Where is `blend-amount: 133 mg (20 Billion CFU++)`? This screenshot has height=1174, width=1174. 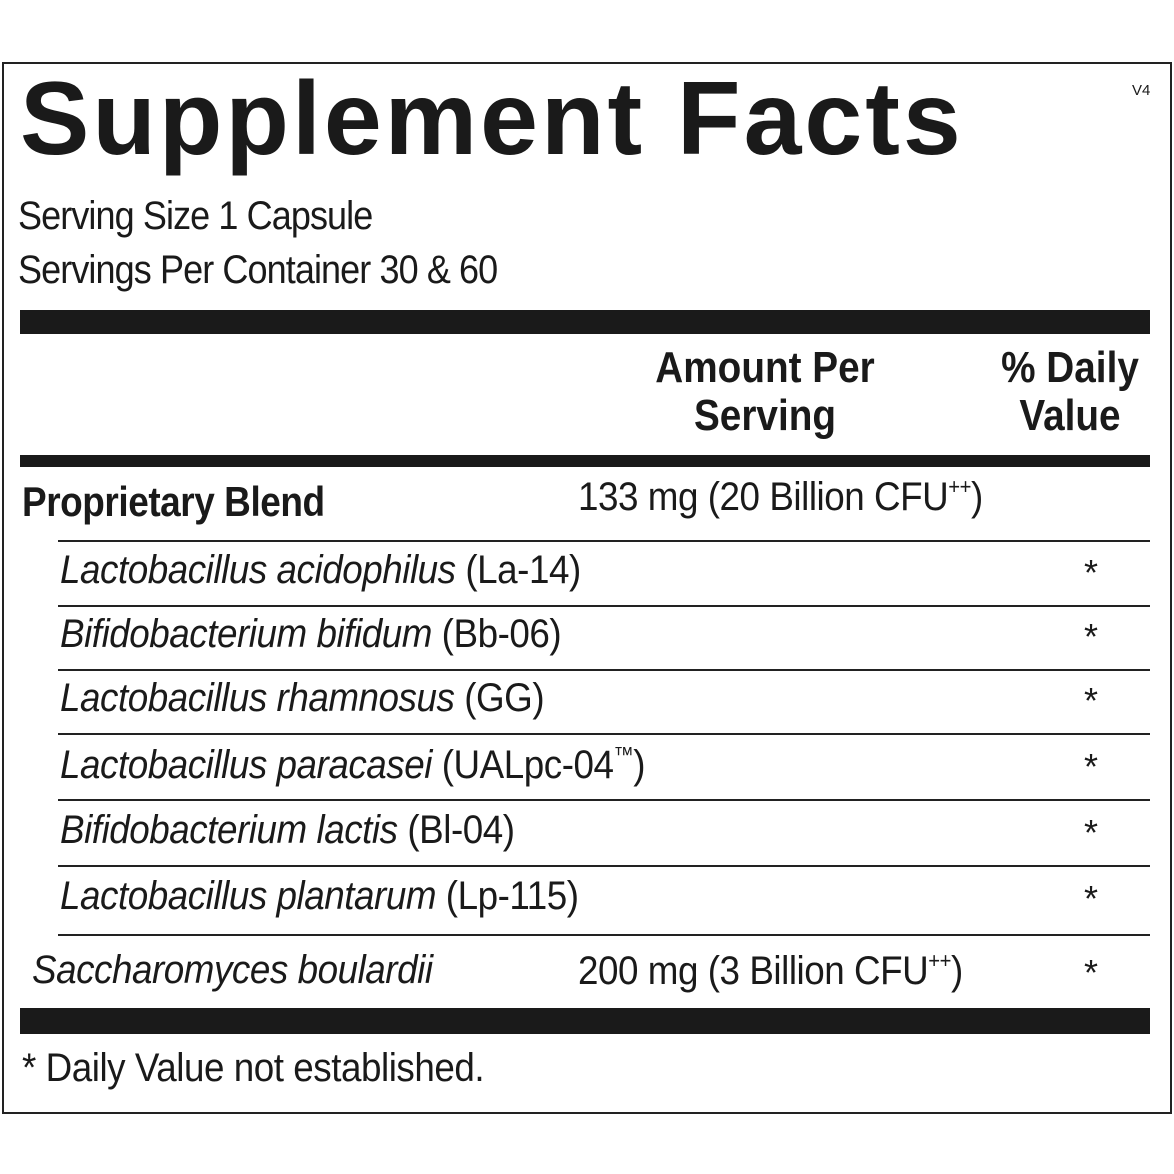
blend-amount: 133 mg (20 Billion CFU++) is located at coordinates (780, 497).